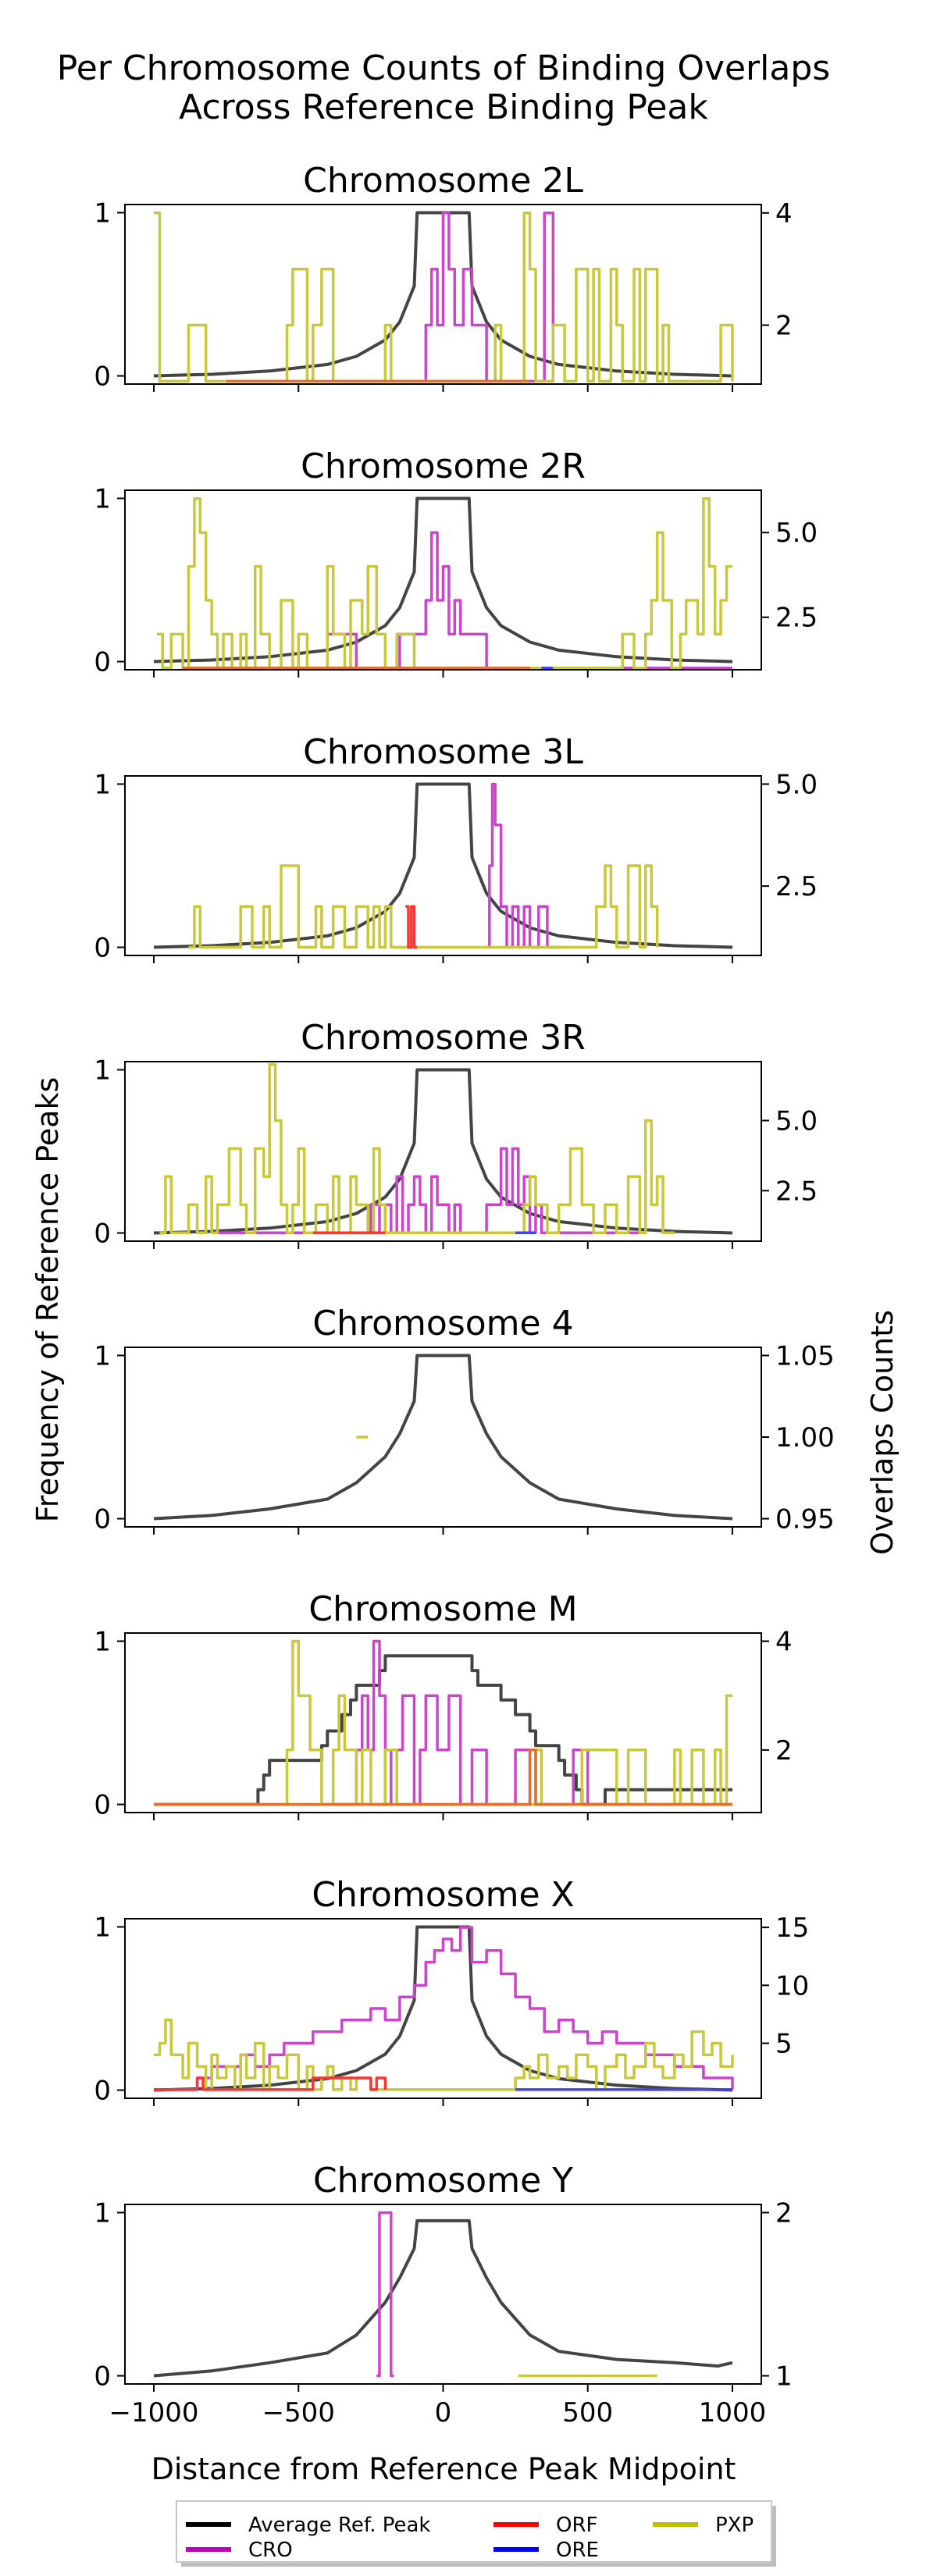 Image resolution: width=937 pixels, height=2576 pixels. What do you see at coordinates (443, 1323) in the screenshot?
I see `panel-title: Chromosome 4` at bounding box center [443, 1323].